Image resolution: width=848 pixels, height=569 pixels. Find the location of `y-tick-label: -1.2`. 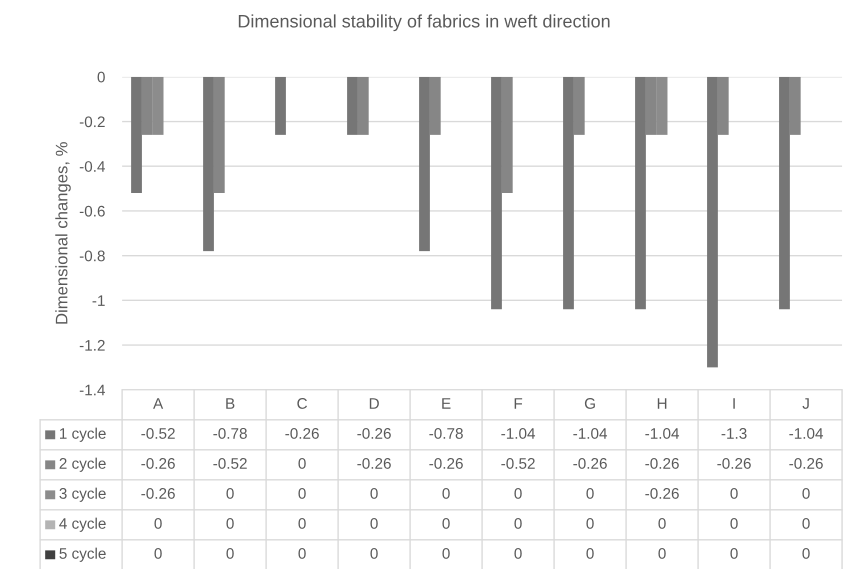

y-tick-label: -1.2 is located at coordinates (92, 345).